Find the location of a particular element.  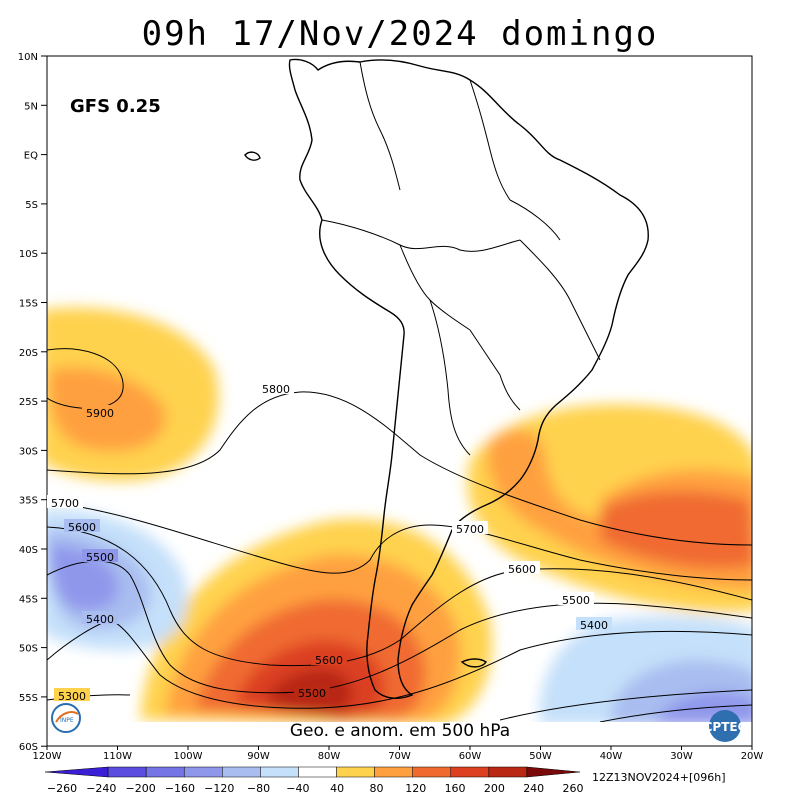

lat-label: EQ is located at coordinates (31, 156).